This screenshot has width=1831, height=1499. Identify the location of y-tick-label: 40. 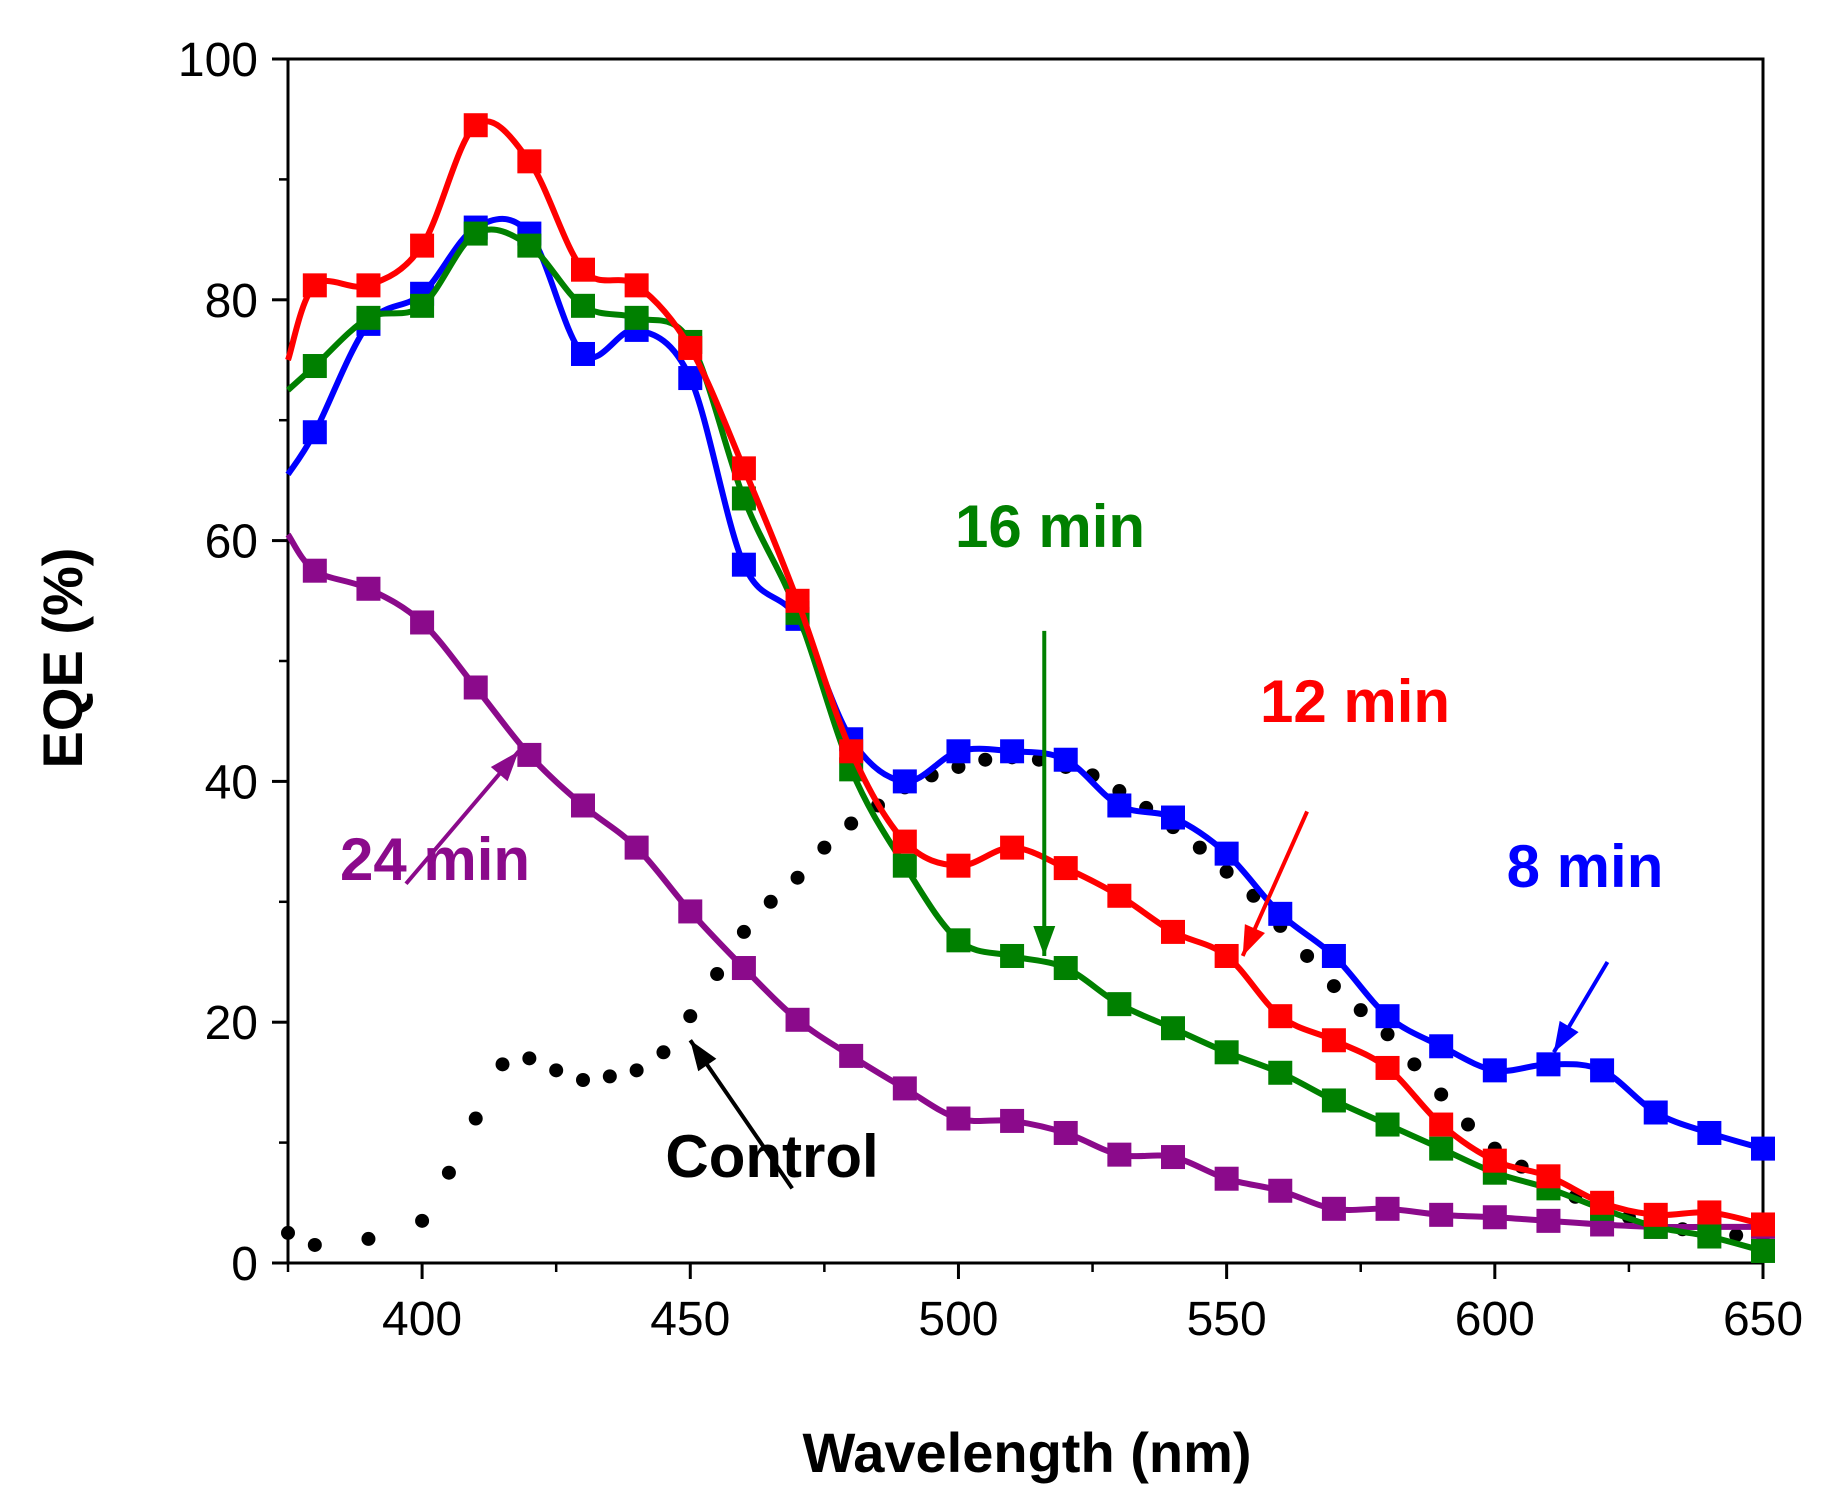
(231, 782).